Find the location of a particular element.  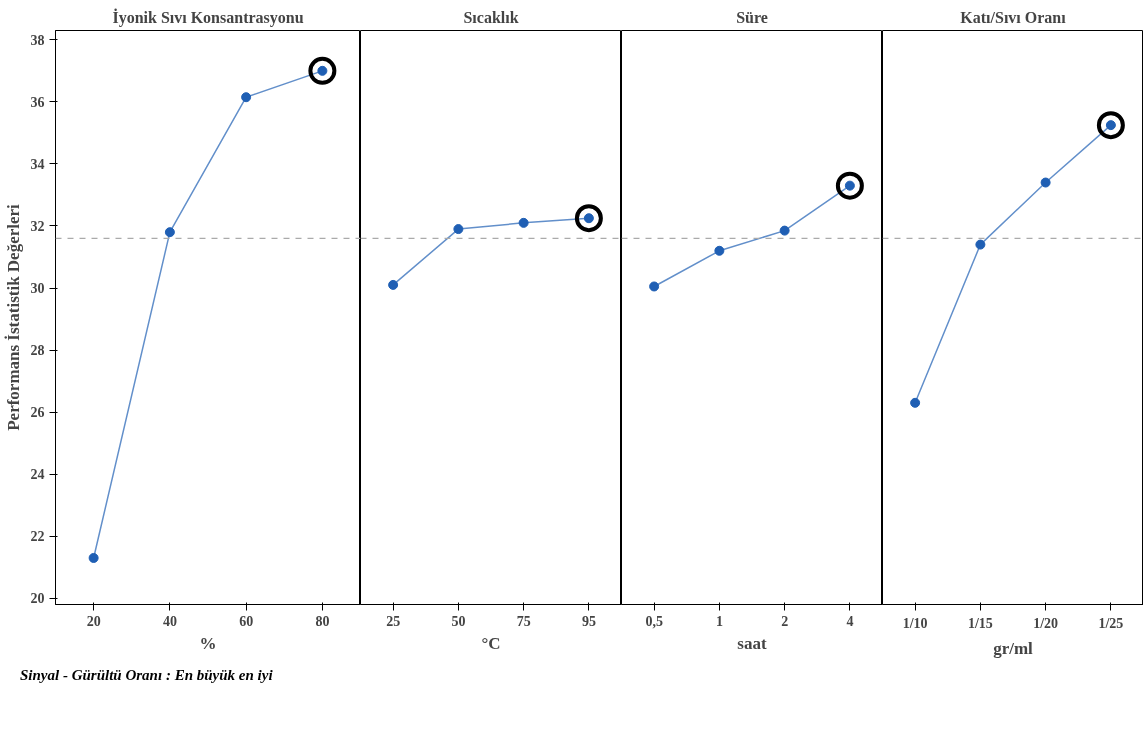

y-tick-label: 32 is located at coordinates (37, 226).